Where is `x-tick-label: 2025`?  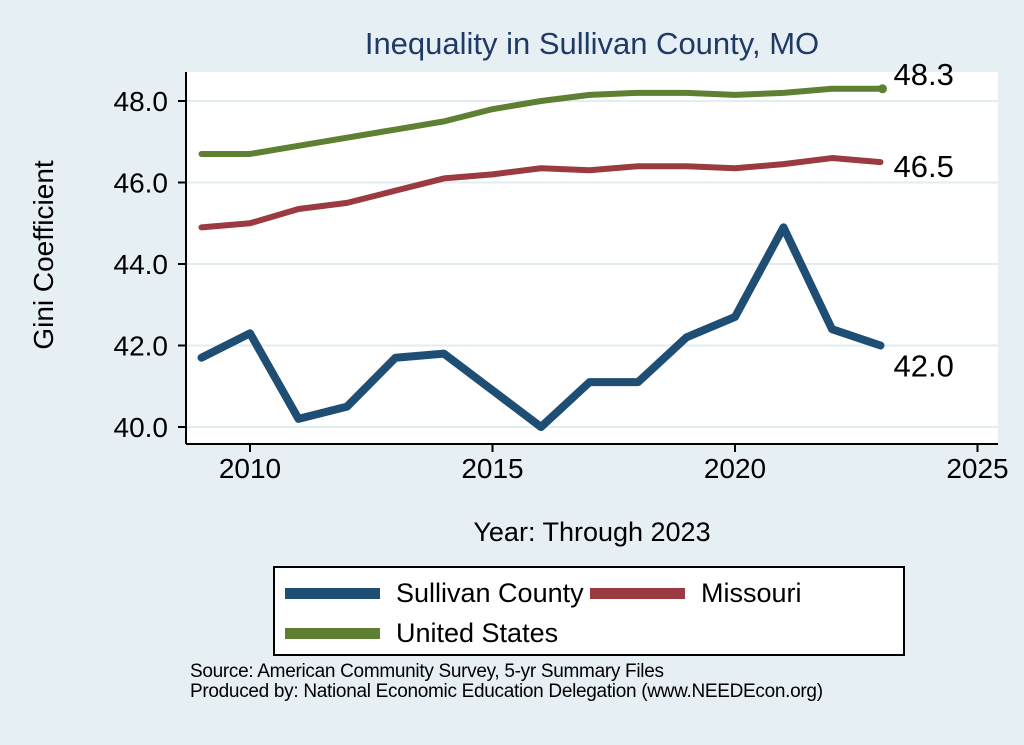 x-tick-label: 2025 is located at coordinates (977, 468).